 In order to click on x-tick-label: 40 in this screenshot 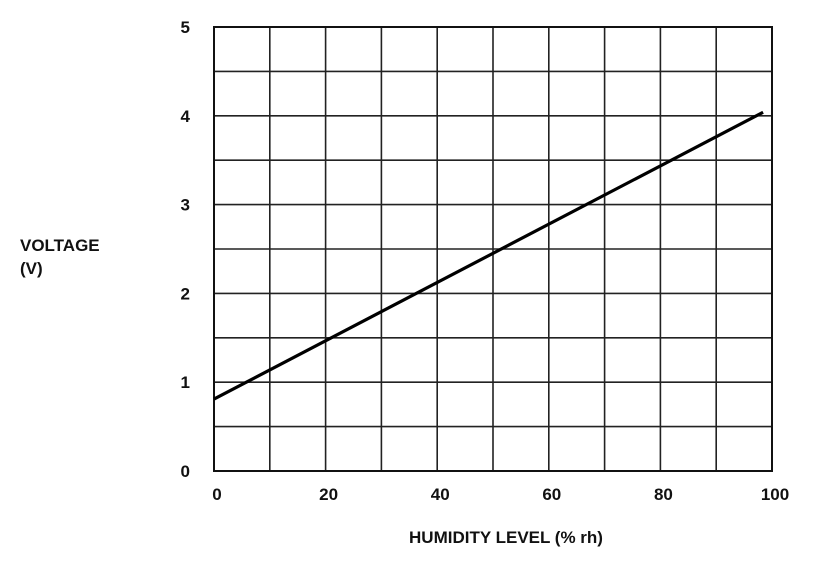, I will do `click(440, 494)`.